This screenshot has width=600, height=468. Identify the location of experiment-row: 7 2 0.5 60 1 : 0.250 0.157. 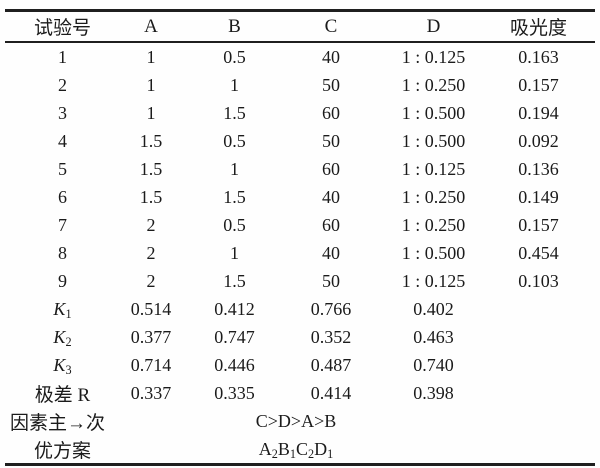
(300, 225).